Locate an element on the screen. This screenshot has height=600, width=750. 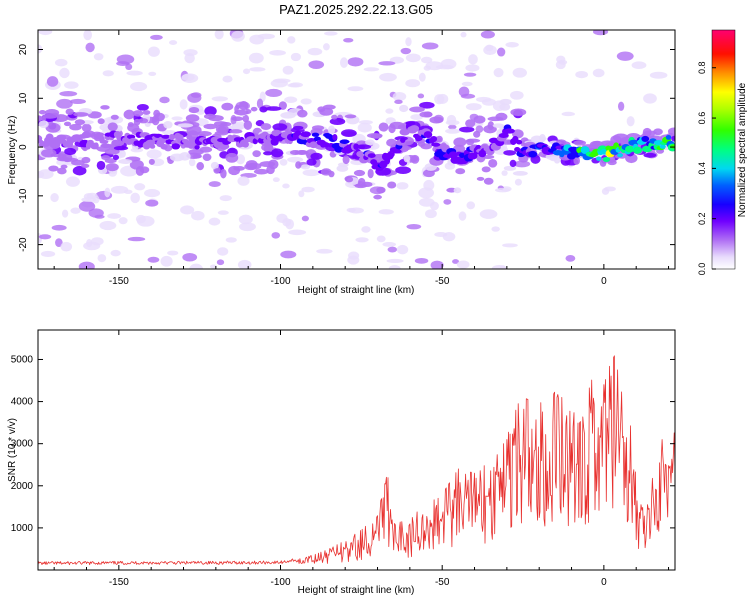
colorbar-label: Normalized spectral amplitude is located at coordinates (742, 149).